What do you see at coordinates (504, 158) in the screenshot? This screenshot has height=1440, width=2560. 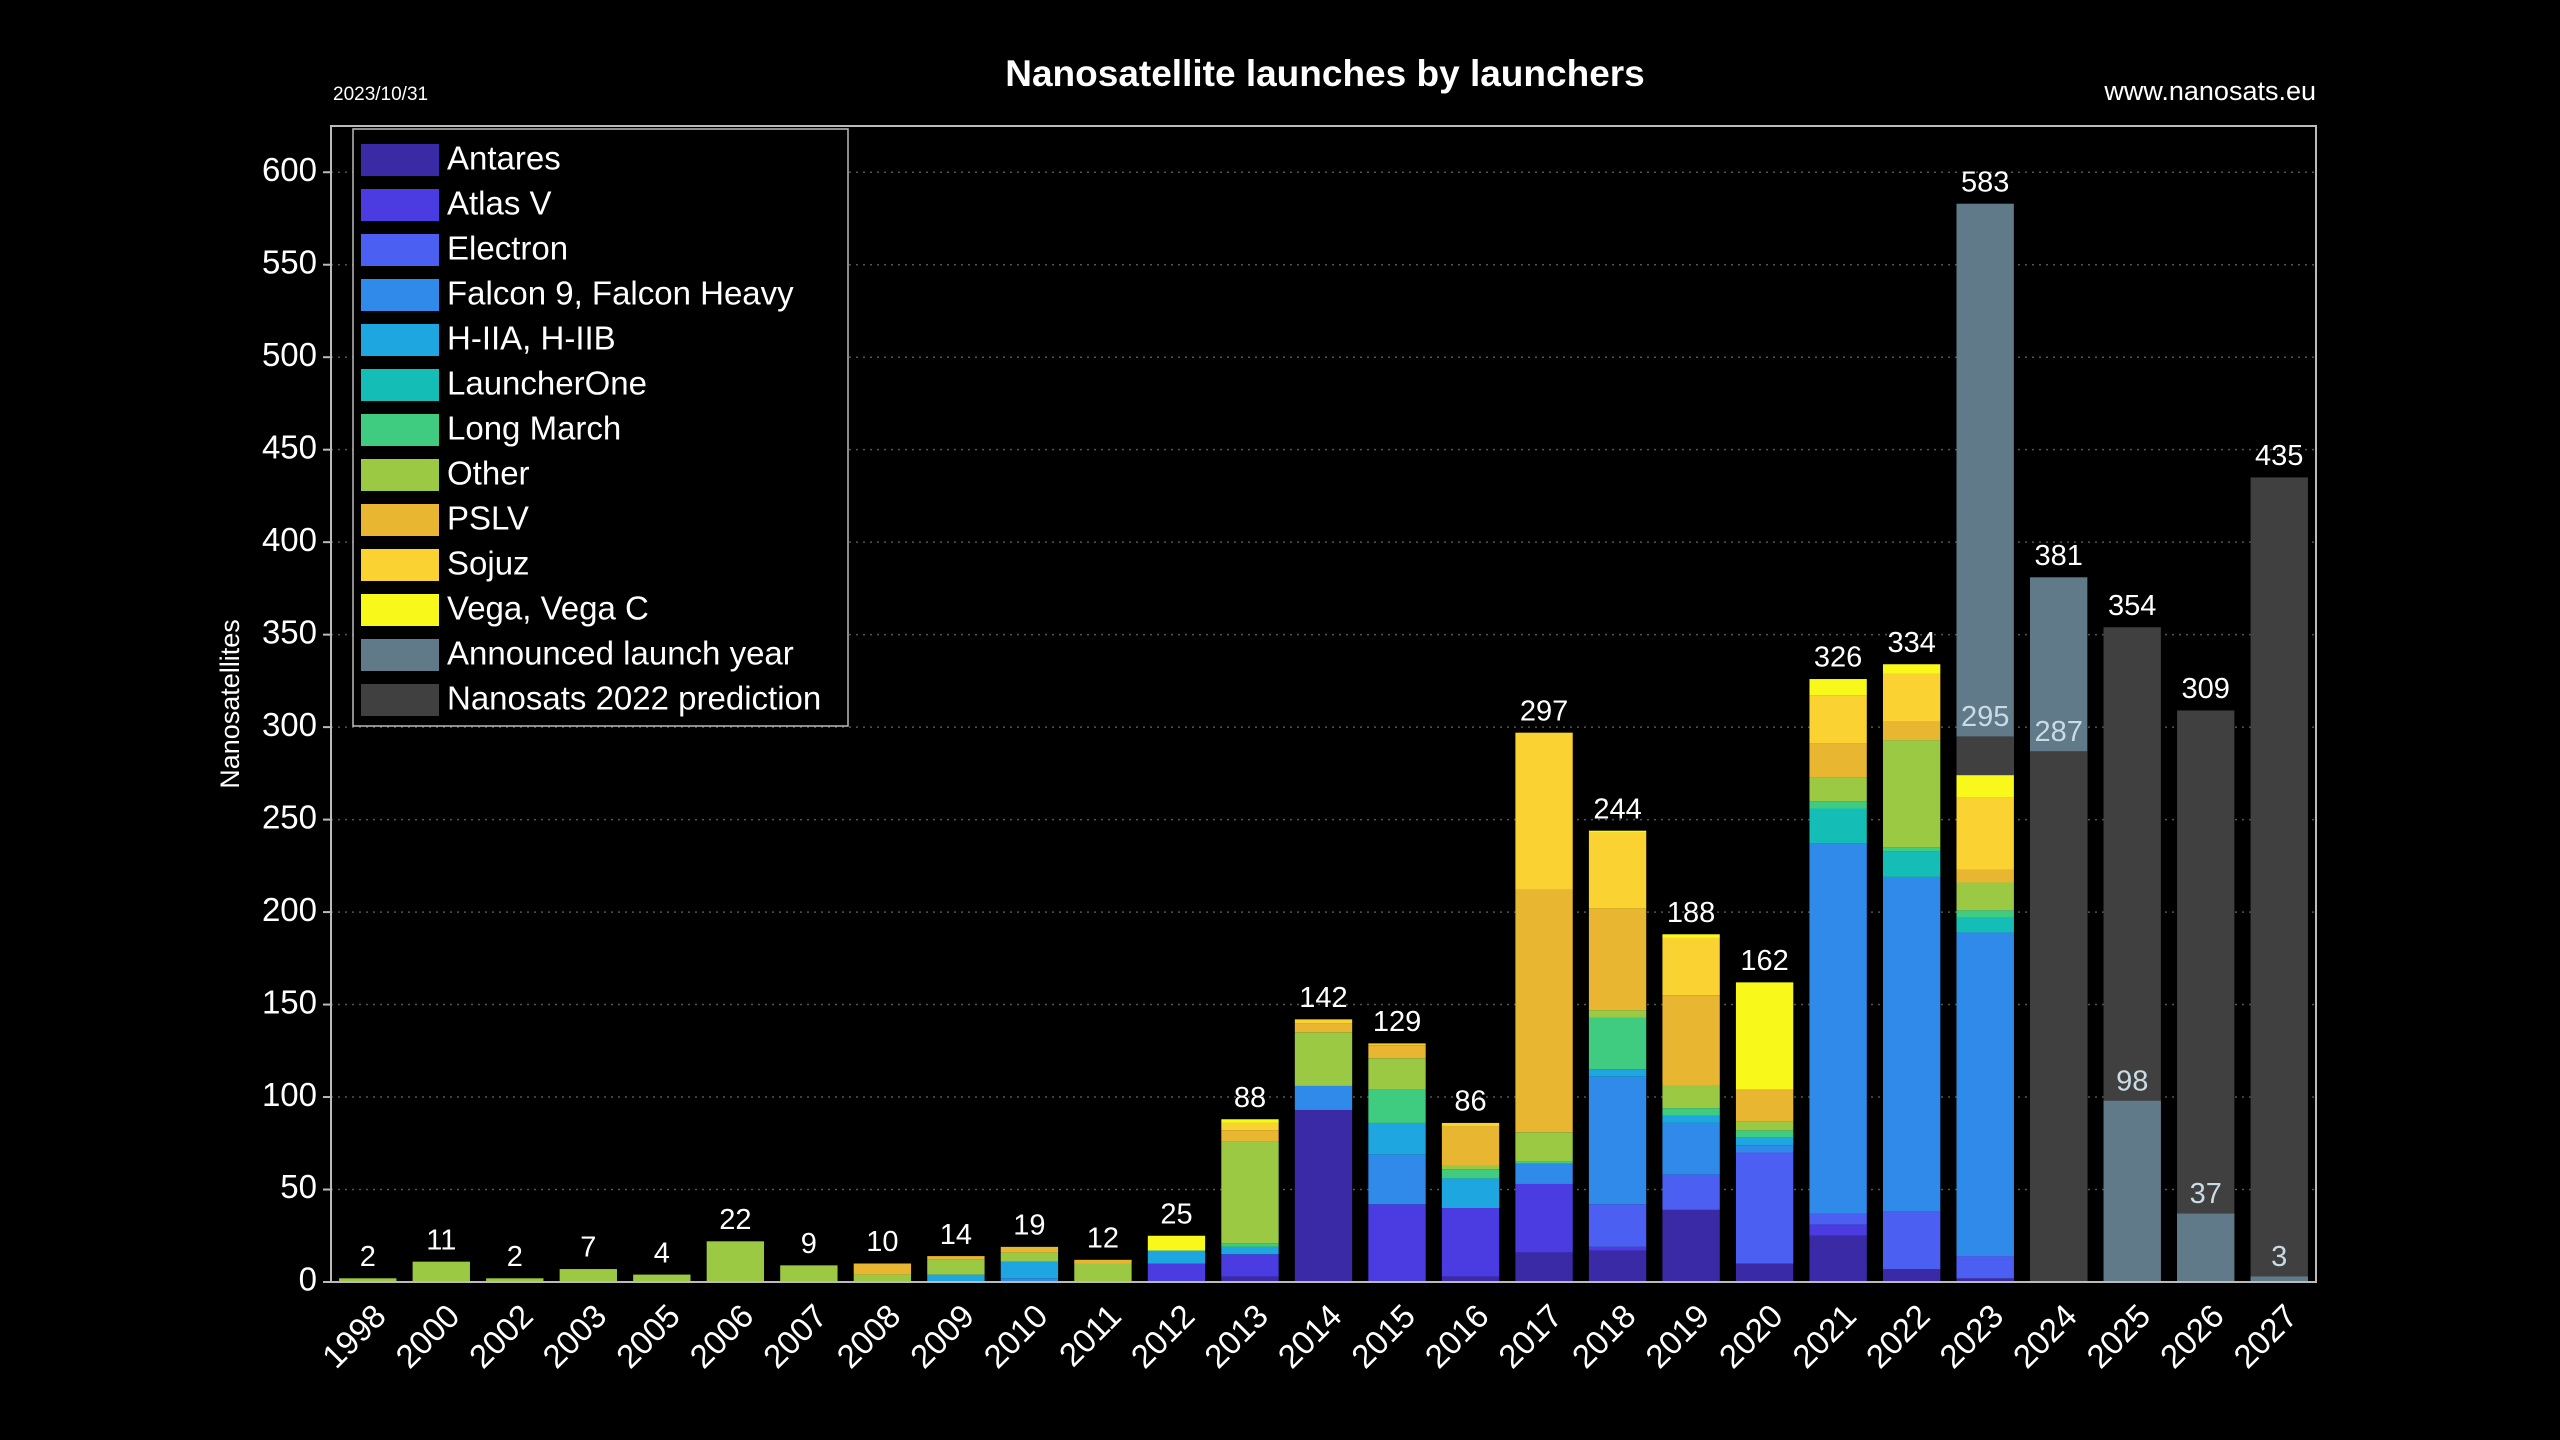 I see `legend-label: Antares` at bounding box center [504, 158].